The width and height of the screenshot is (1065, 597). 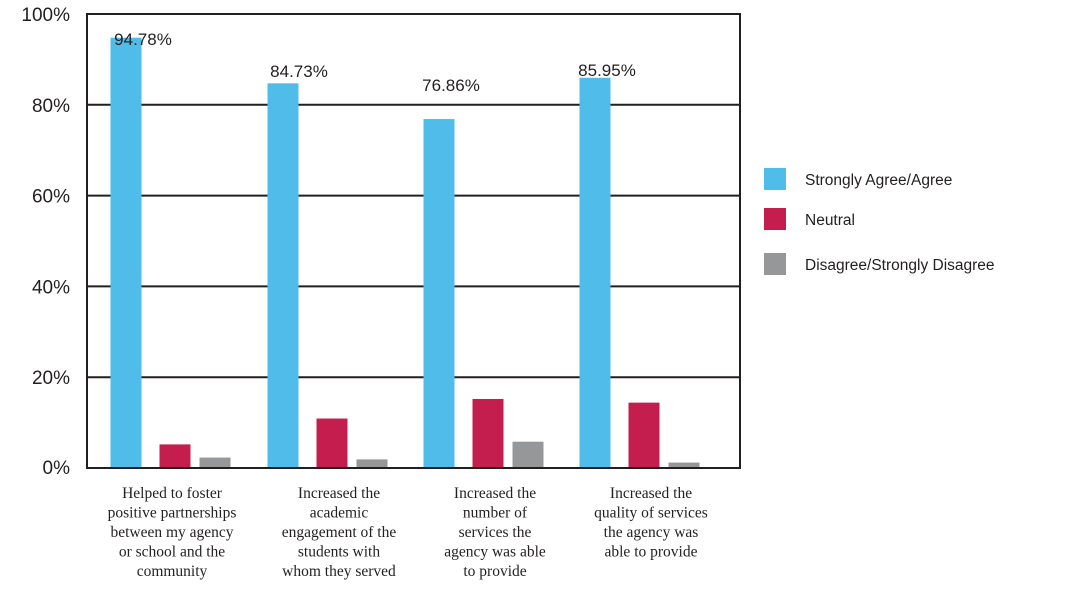 What do you see at coordinates (651, 532) in the screenshot?
I see `category-label-line: the agency was` at bounding box center [651, 532].